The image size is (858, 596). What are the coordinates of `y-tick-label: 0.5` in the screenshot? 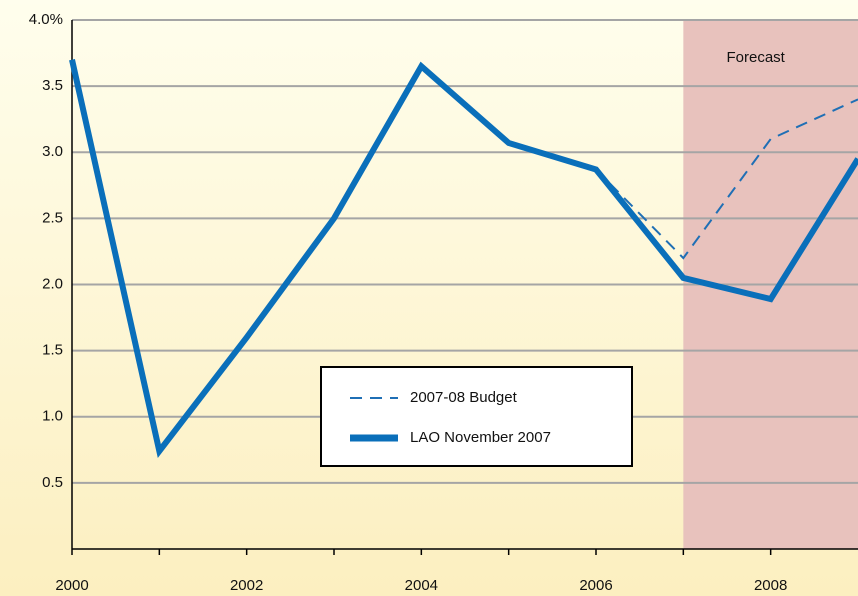 It's located at (52, 482).